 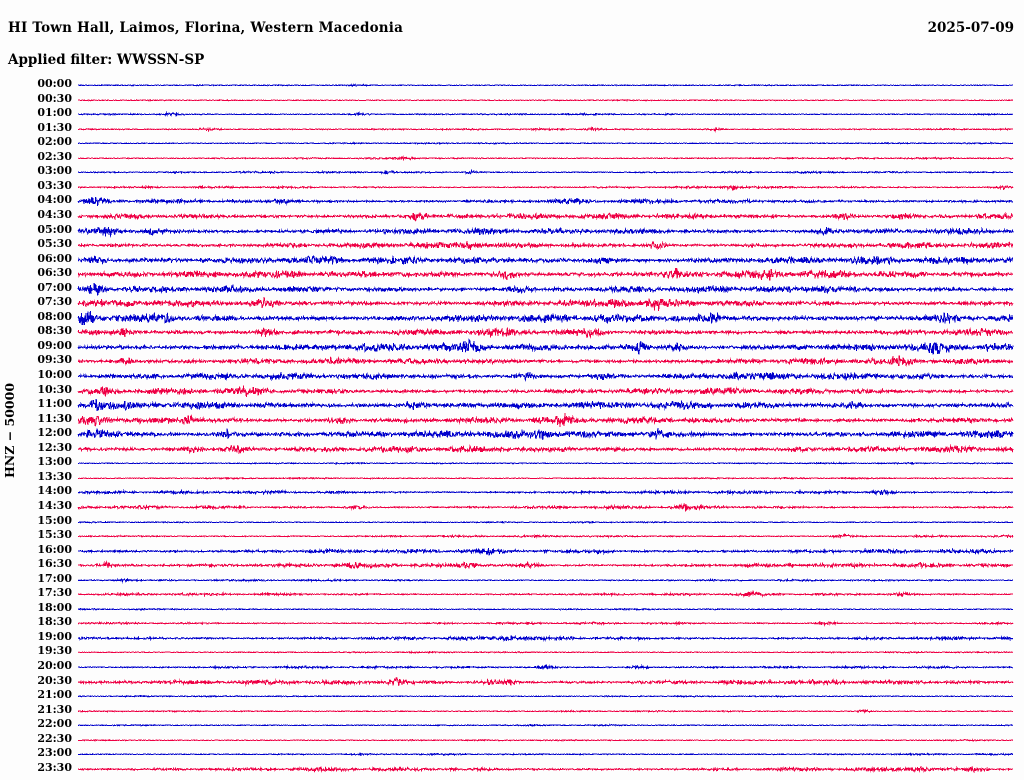 What do you see at coordinates (54, 98) in the screenshot?
I see `time-axis-tick-label: 00:30` at bounding box center [54, 98].